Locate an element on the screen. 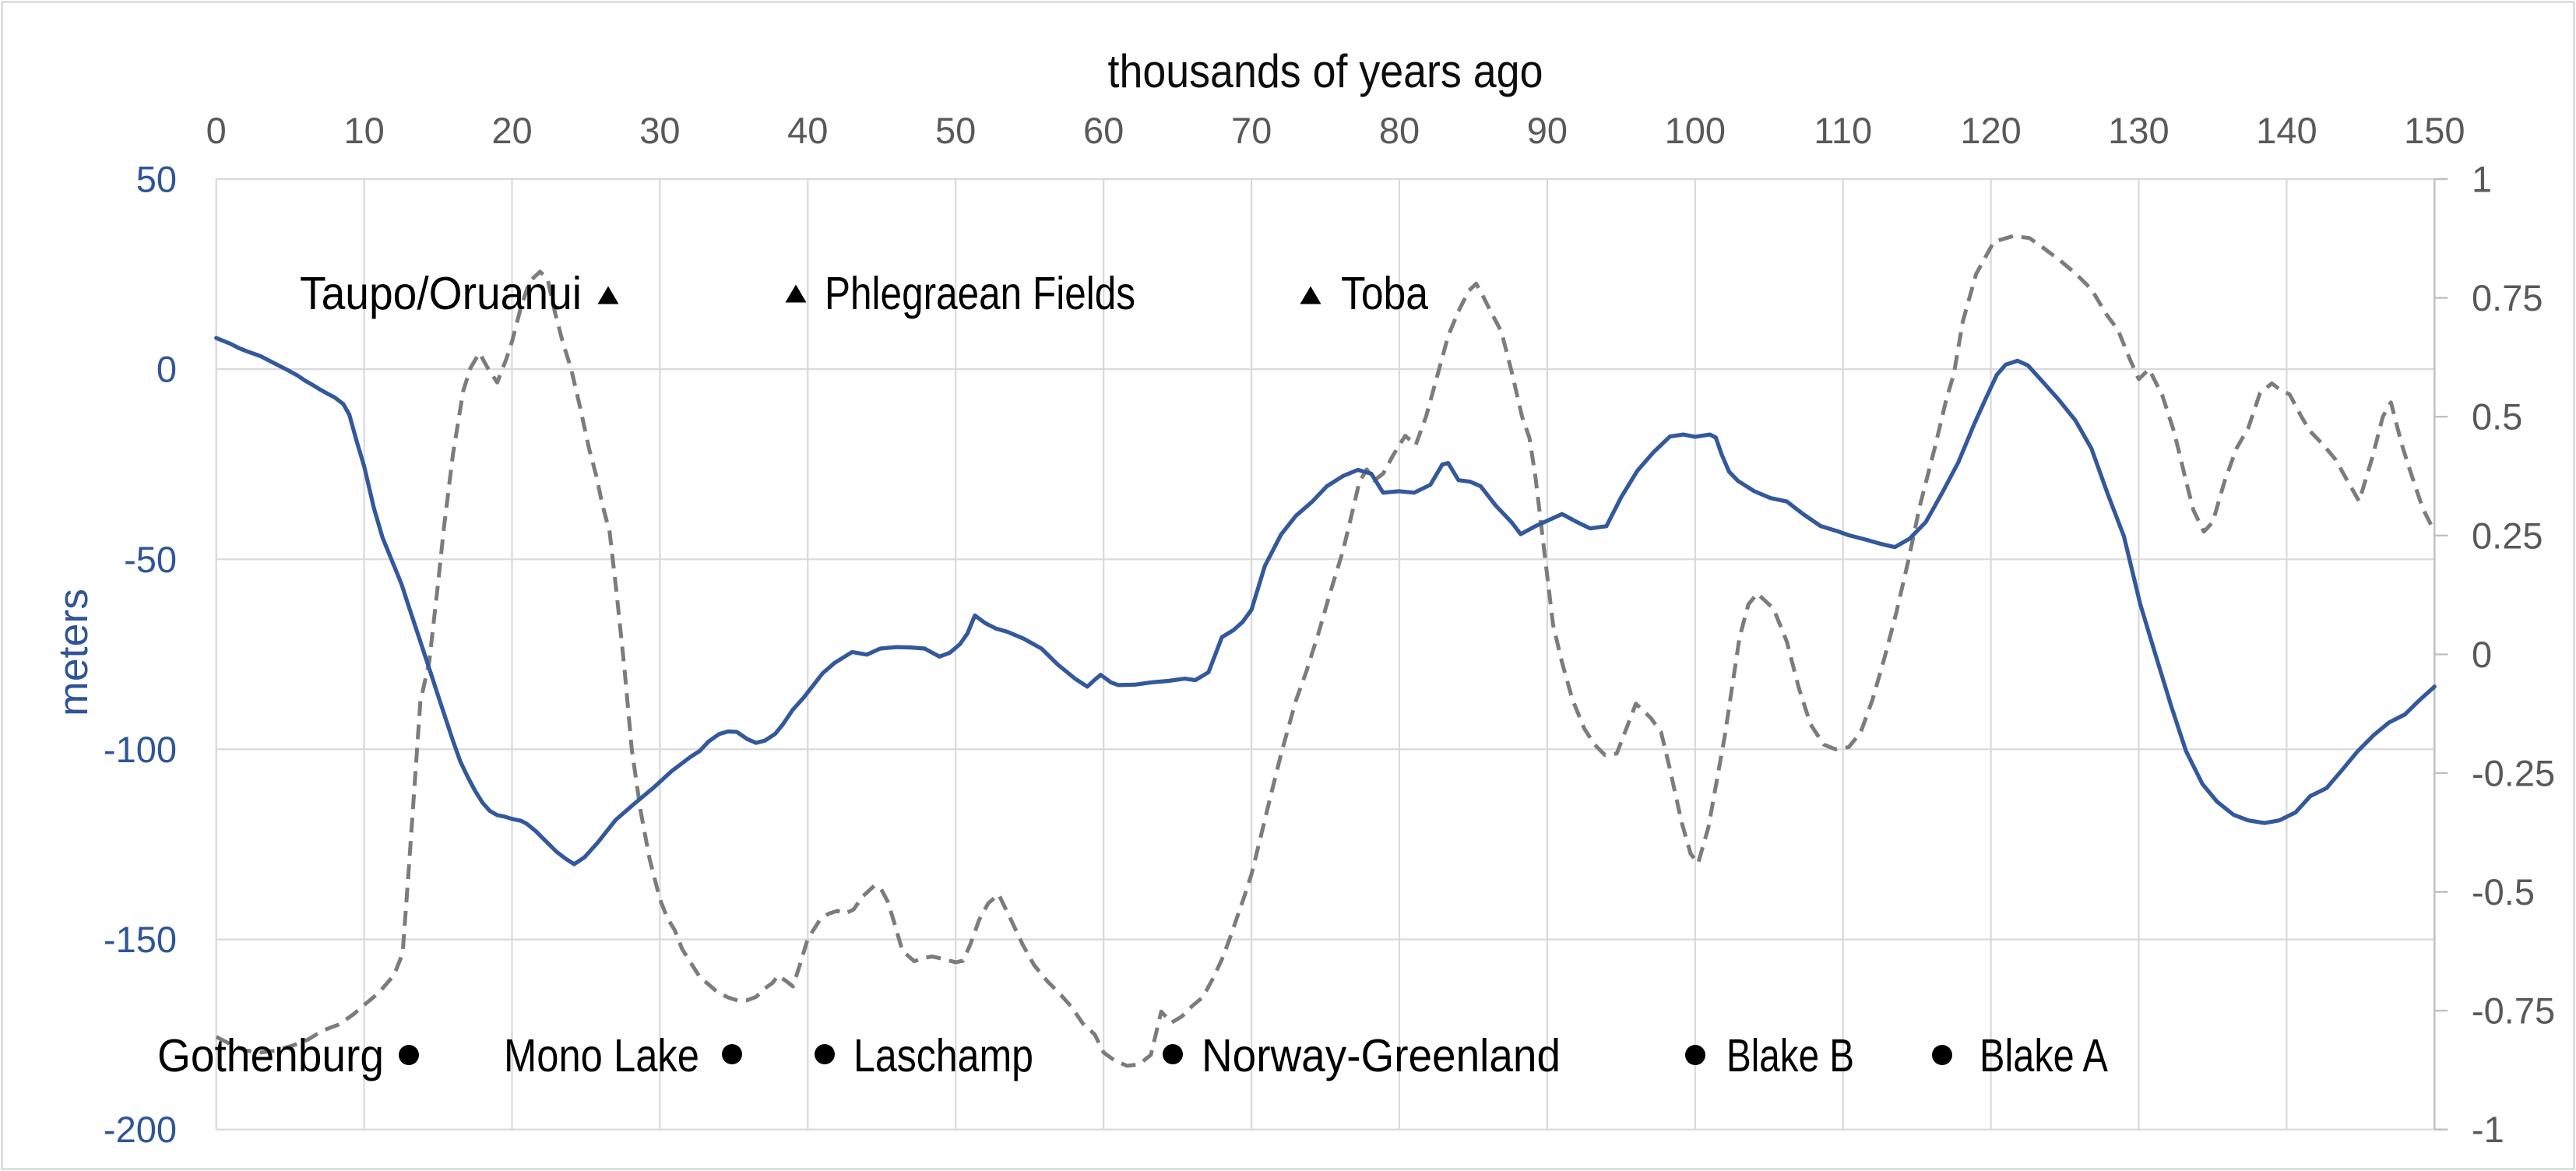 Image resolution: width=2576 pixels, height=1171 pixels. svg-text: 90 is located at coordinates (1547, 131).